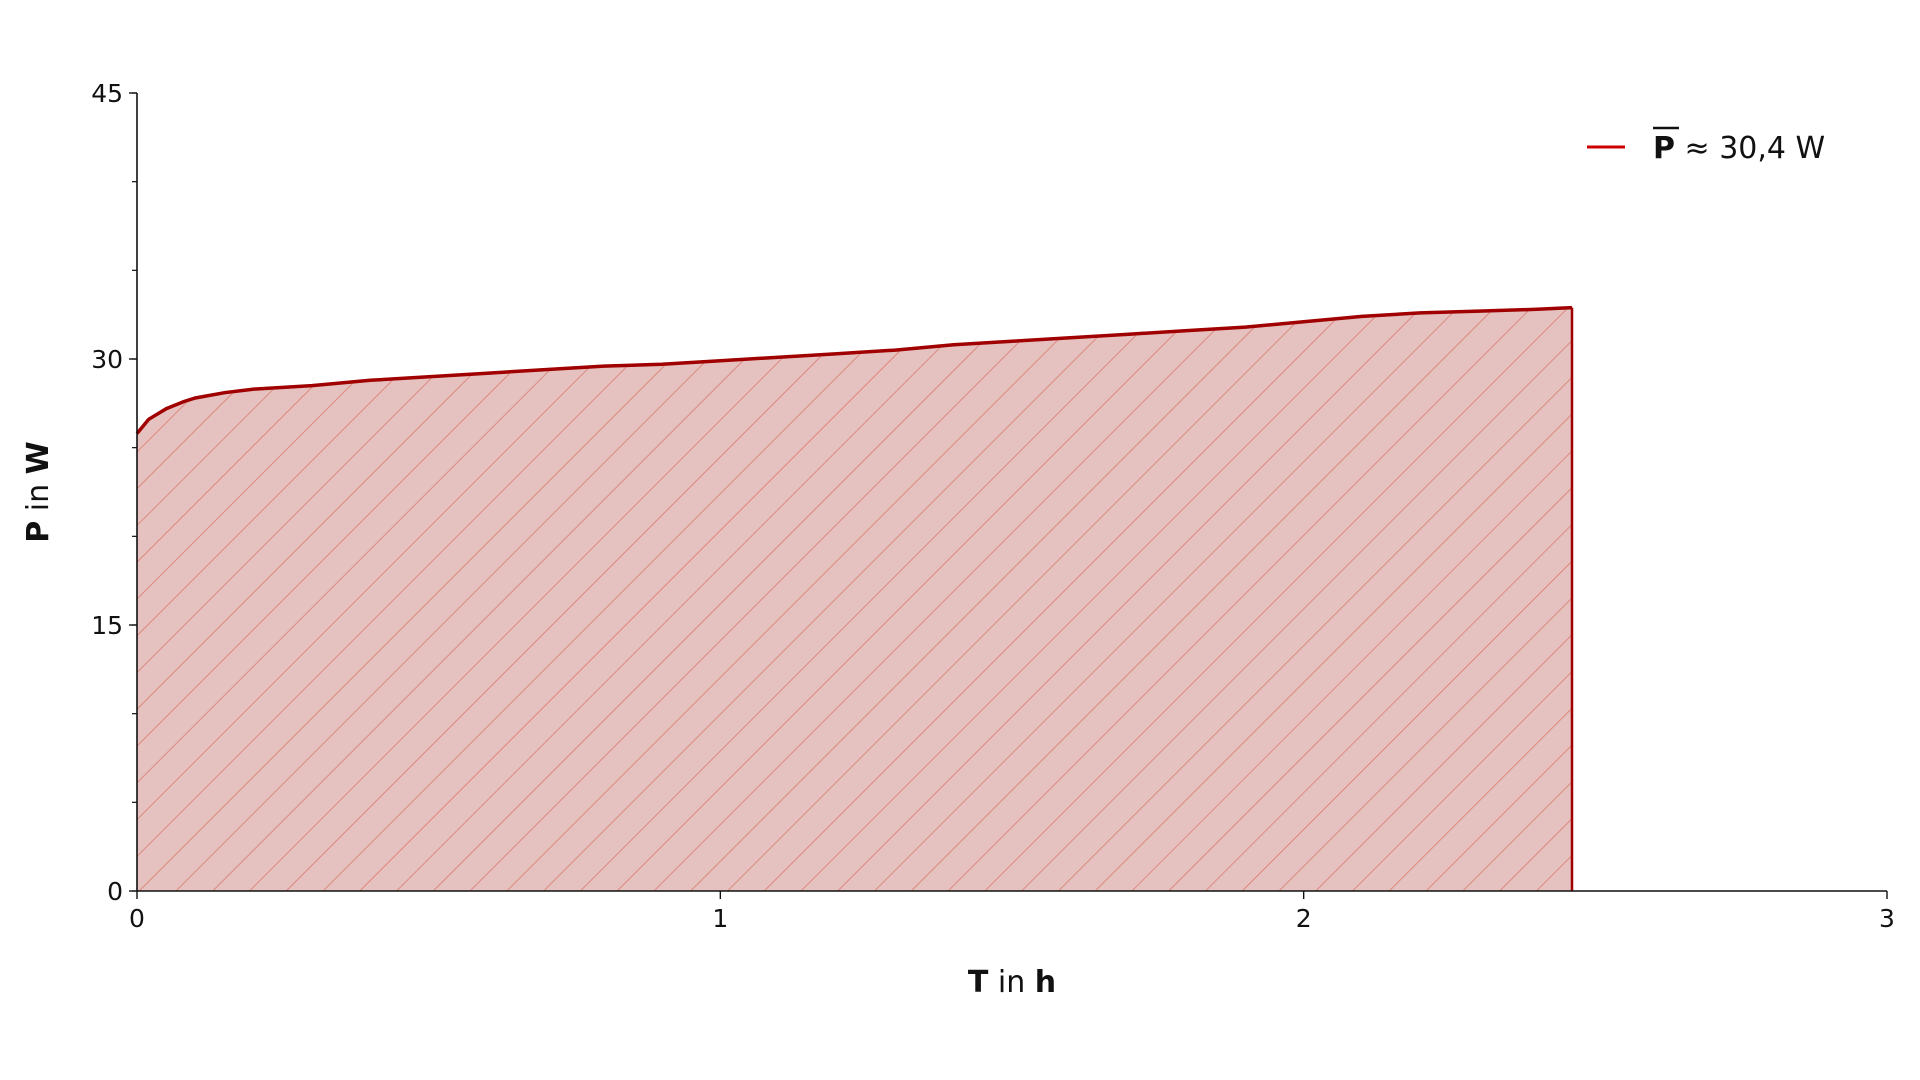 The height and width of the screenshot is (1080, 1920). I want to click on y-tick-label: 45, so click(107, 93).